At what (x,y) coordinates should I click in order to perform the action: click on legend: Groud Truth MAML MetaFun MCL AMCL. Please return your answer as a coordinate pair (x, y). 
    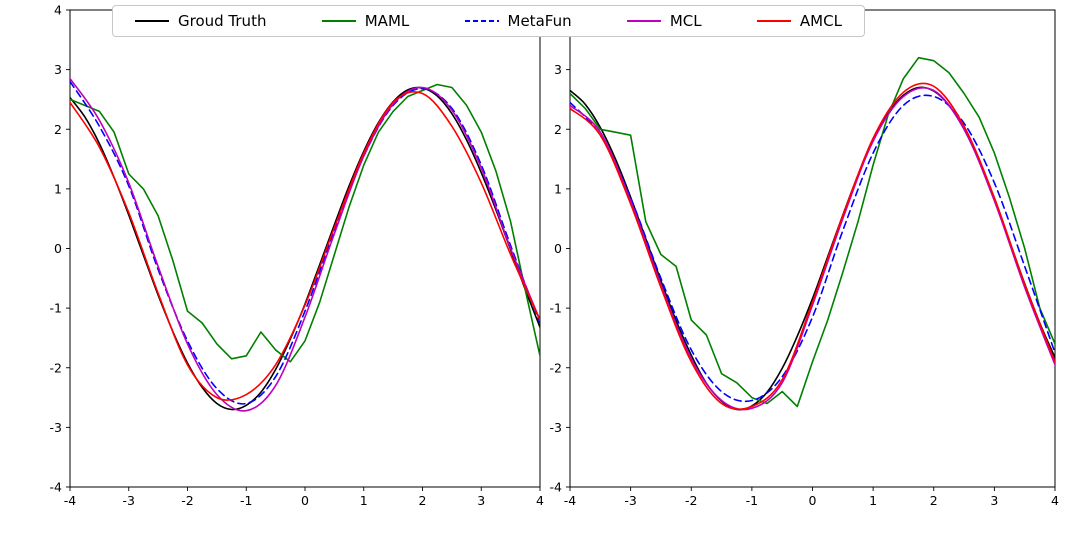
    Looking at the image, I should click on (488, 21).